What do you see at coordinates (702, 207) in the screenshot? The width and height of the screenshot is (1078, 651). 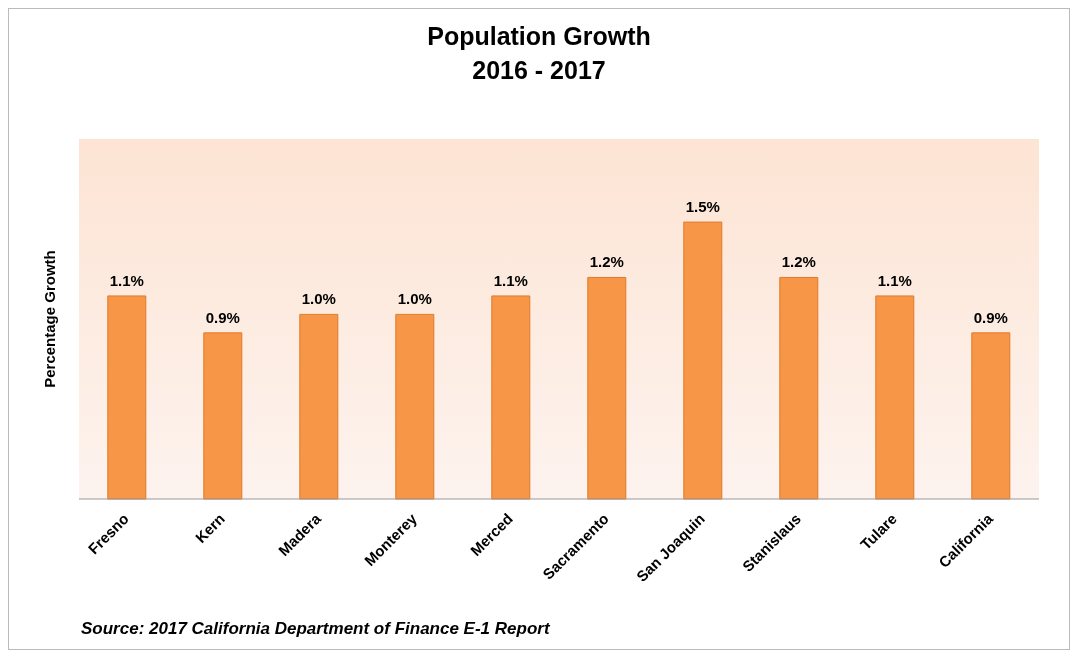 I see `data-label: 1.5%` at bounding box center [702, 207].